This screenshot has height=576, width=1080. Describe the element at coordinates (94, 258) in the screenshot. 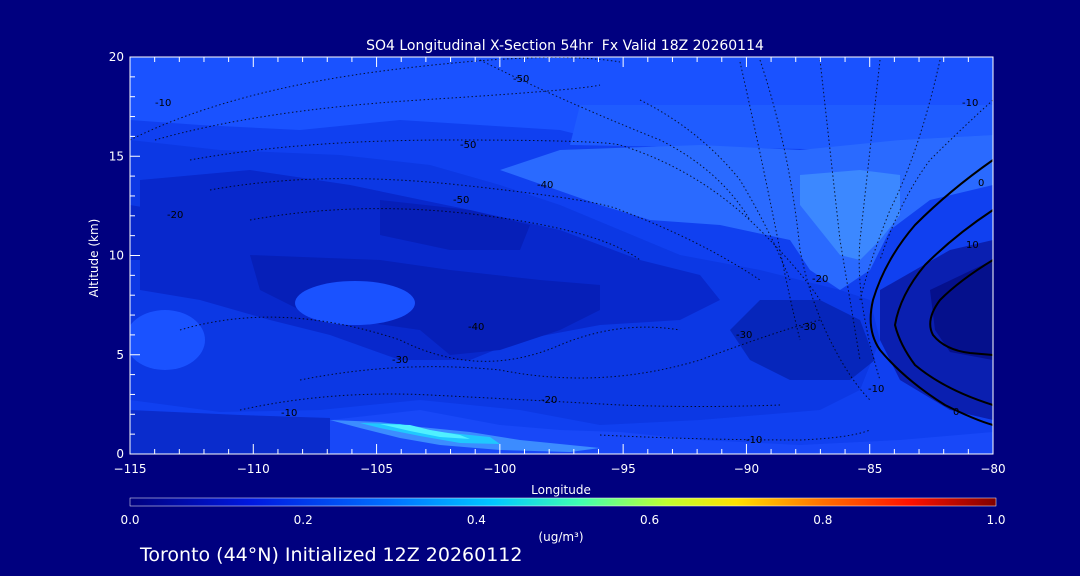

I see `y-axis-label: Altitude (km)` at that location.